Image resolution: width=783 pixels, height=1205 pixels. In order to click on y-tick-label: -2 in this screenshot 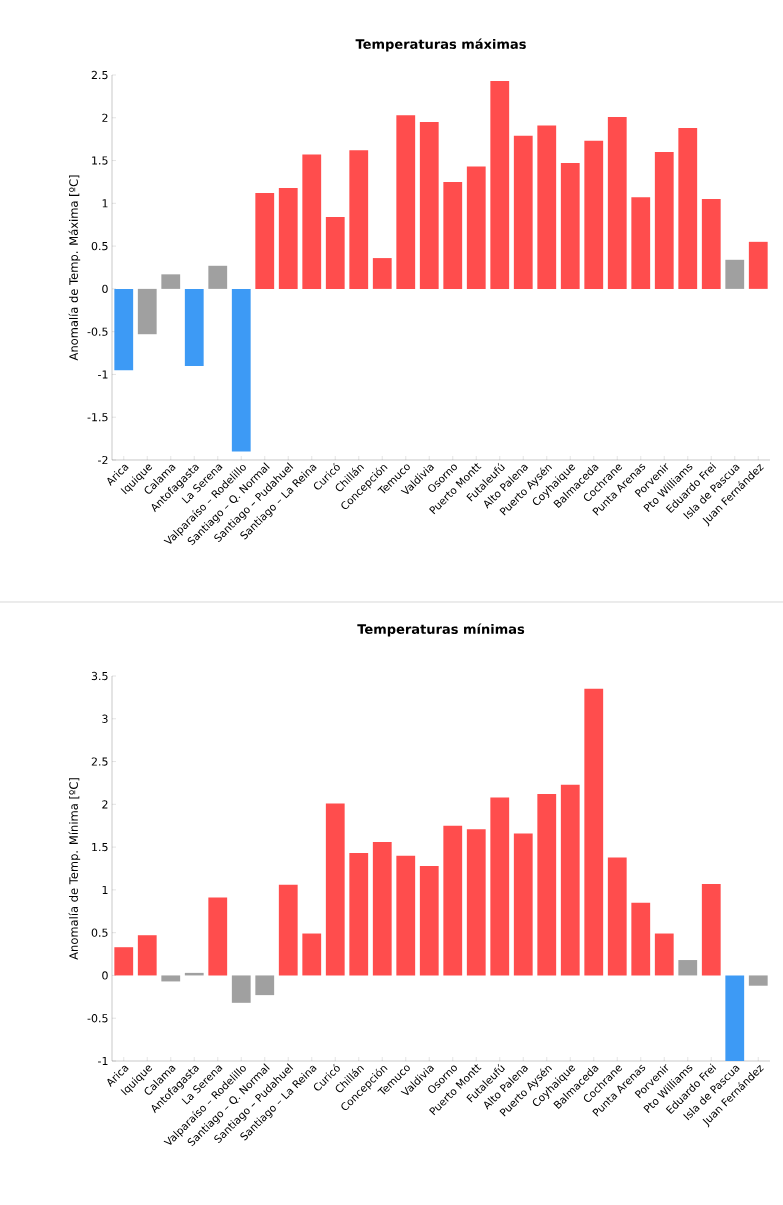, I will do `click(103, 460)`.